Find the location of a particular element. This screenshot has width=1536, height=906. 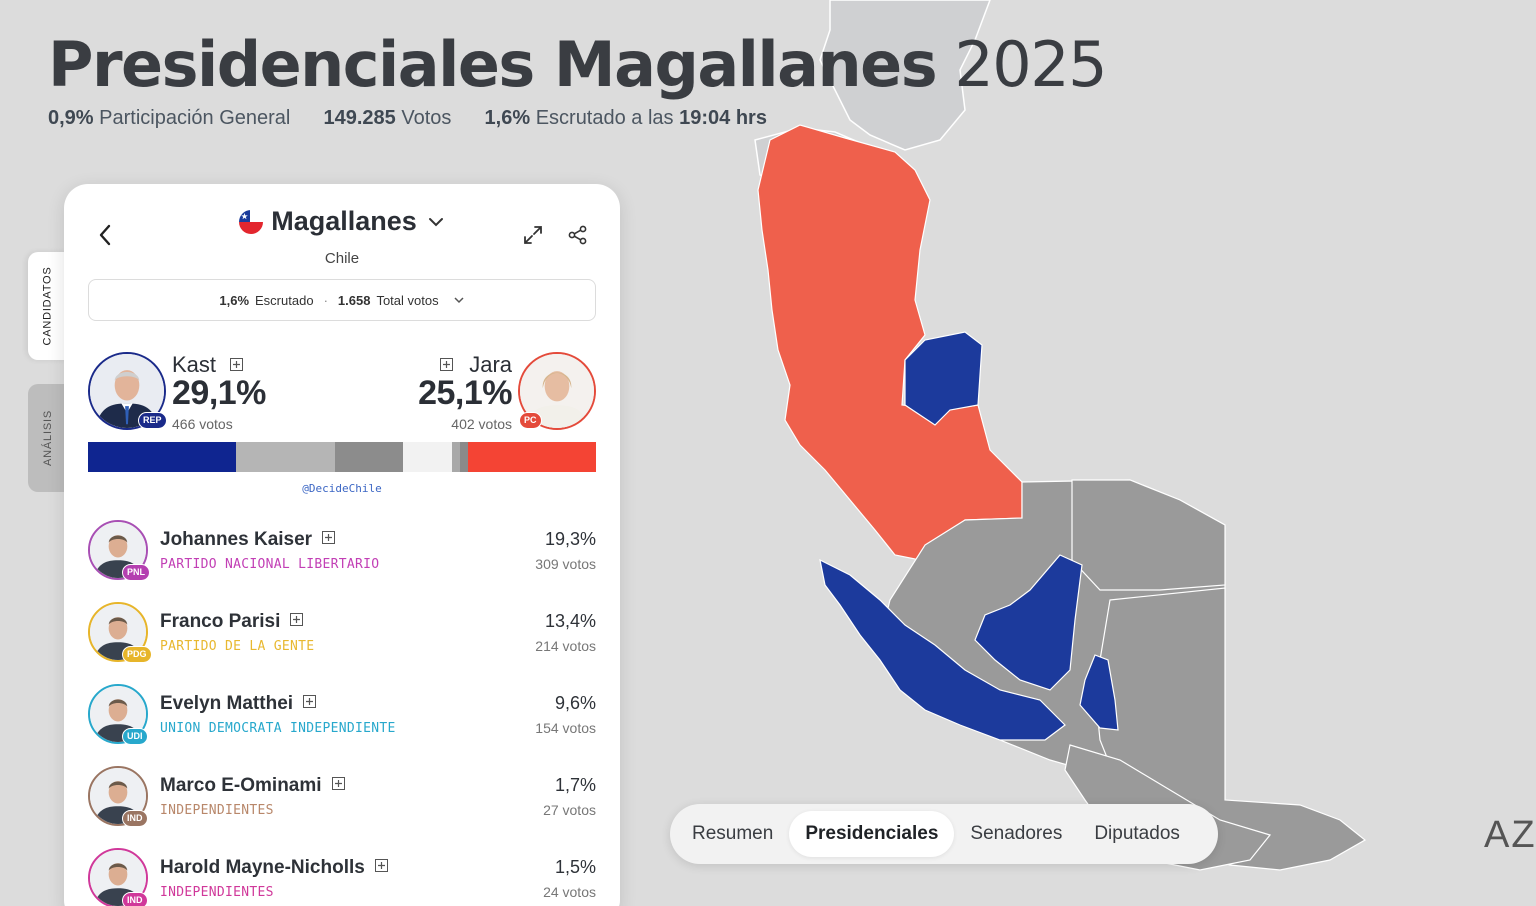

candidate-name: Johannes Kaiser is located at coordinates (248, 540).